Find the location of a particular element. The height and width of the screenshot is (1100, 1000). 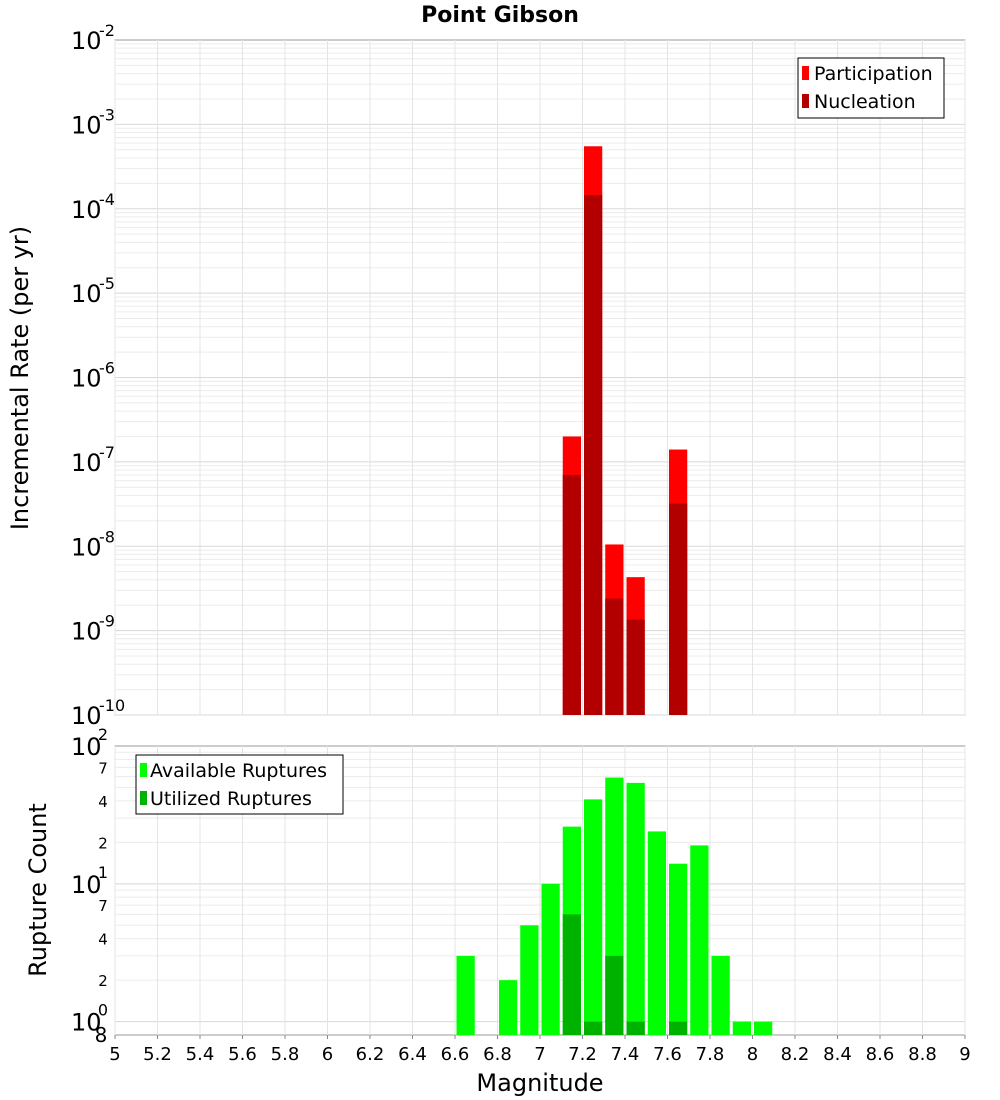

x-tick-label: 8.4 is located at coordinates (837, 1054).